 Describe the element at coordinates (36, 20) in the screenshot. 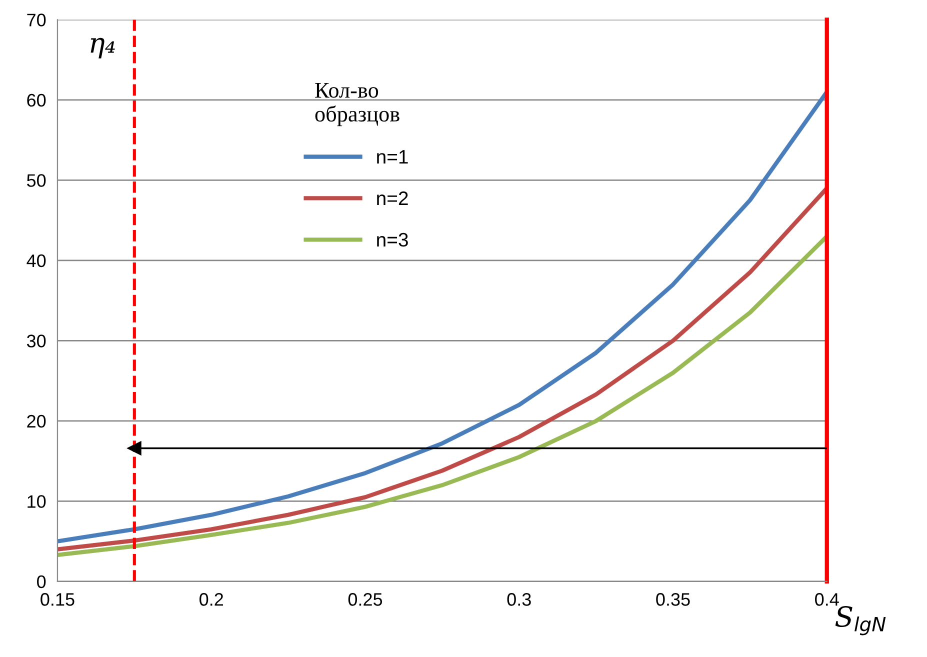

I see `y-tick-label: 70` at that location.